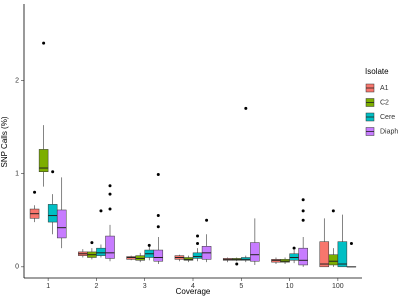  I want to click on y-tick-label: 0, so click(17, 267).